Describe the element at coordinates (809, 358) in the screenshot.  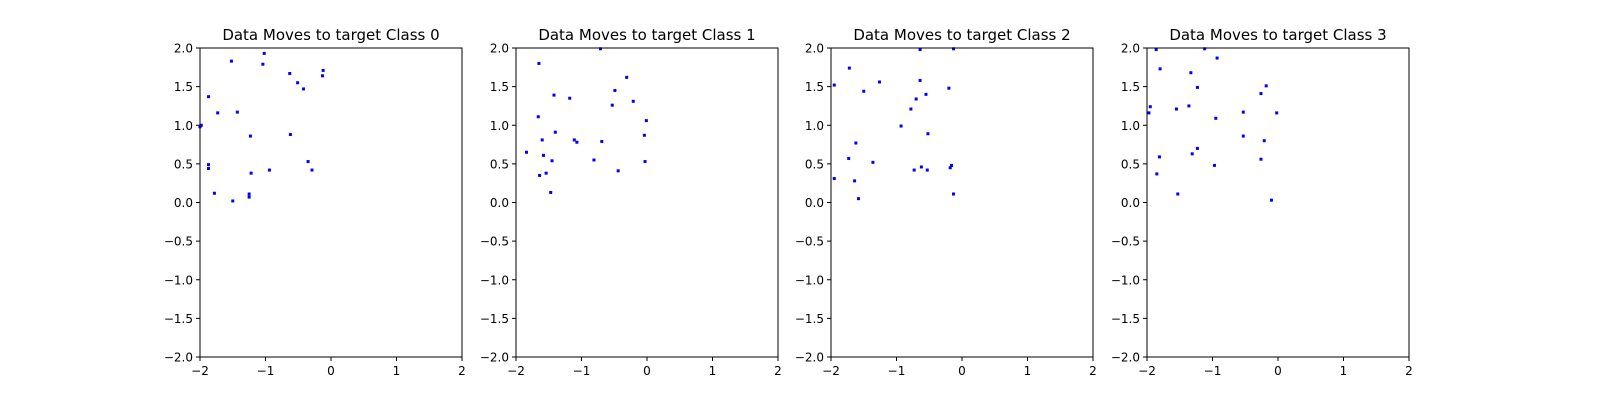
I see `y-tick-label: −2.0` at that location.